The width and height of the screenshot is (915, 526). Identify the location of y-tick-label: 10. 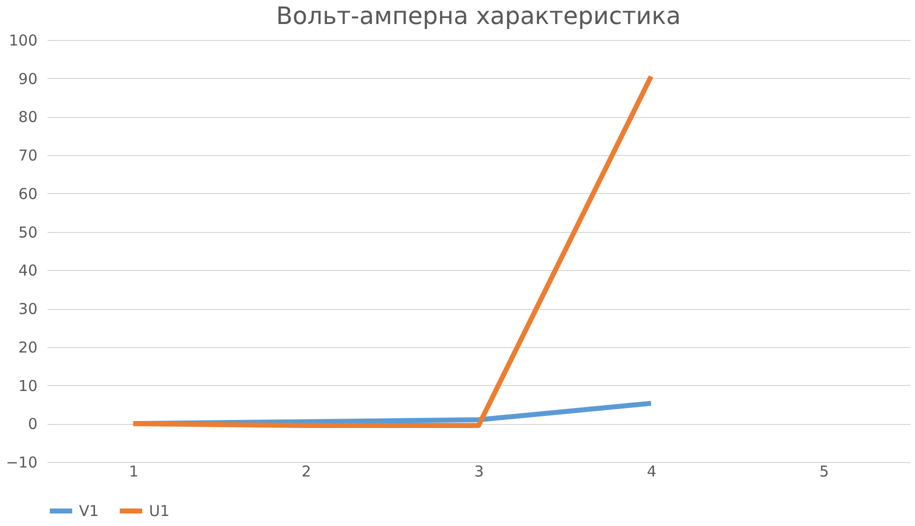
(28, 385).